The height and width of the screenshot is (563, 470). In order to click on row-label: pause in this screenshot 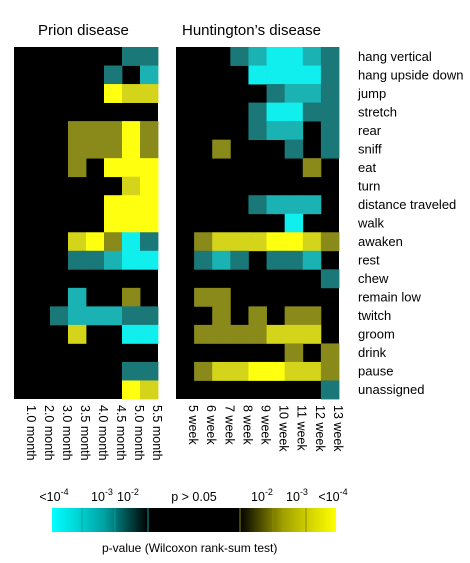, I will do `click(375, 371)`.